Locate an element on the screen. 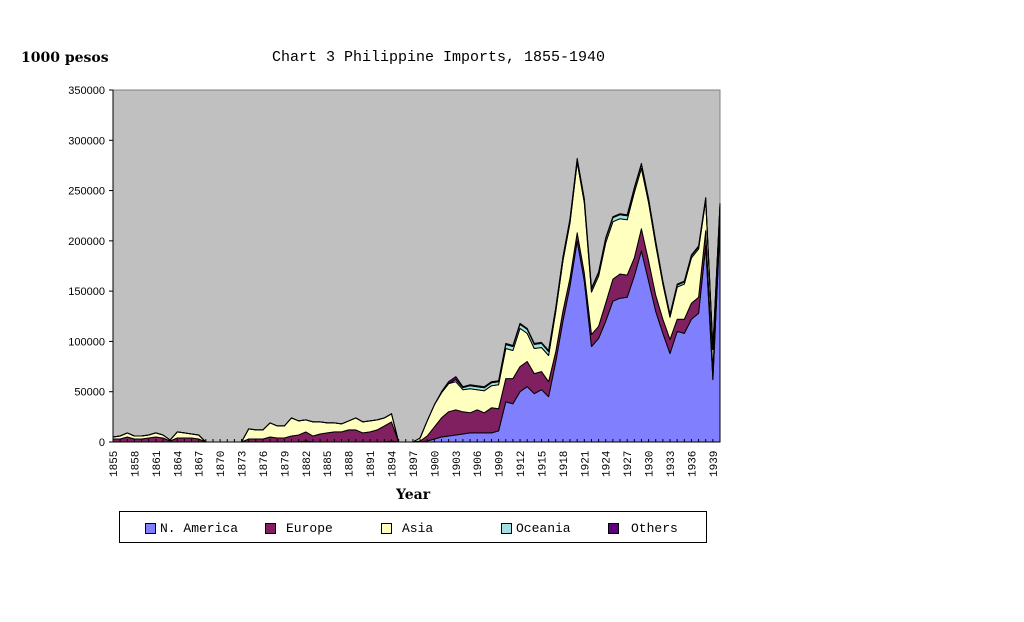 The height and width of the screenshot is (622, 1024). legend-label: Oceania is located at coordinates (543, 528).